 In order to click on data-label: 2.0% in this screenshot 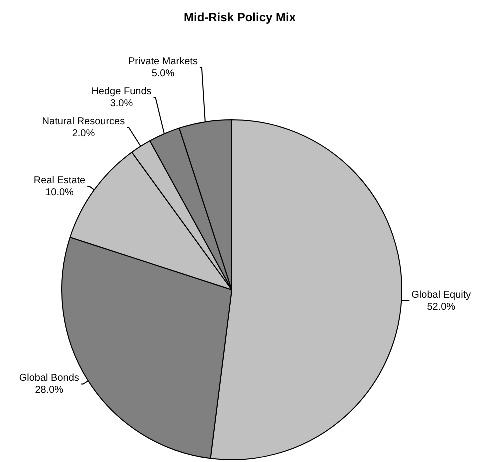, I will do `click(84, 134)`.